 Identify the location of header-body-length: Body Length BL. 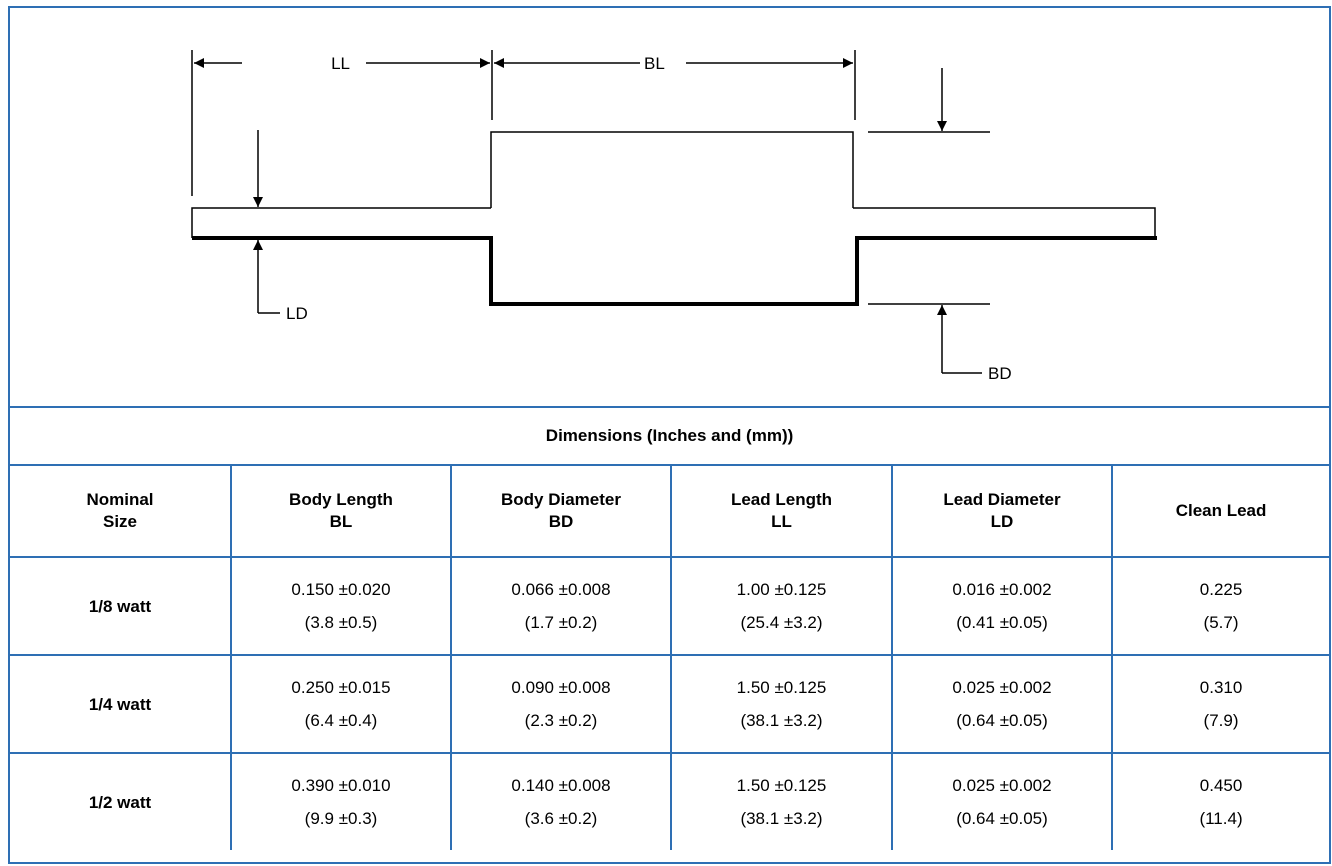
(341, 511).